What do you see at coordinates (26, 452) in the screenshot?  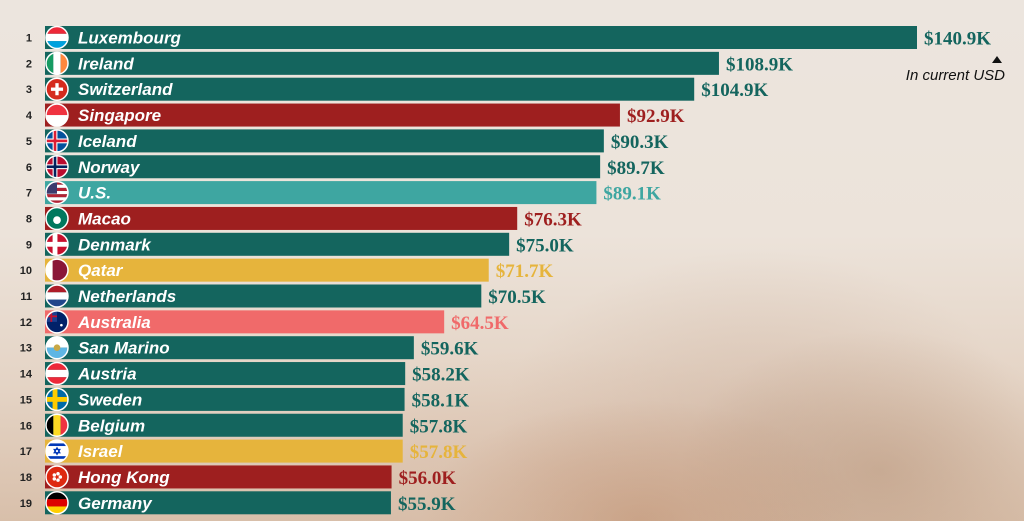 I see `rank-label: 17` at bounding box center [26, 452].